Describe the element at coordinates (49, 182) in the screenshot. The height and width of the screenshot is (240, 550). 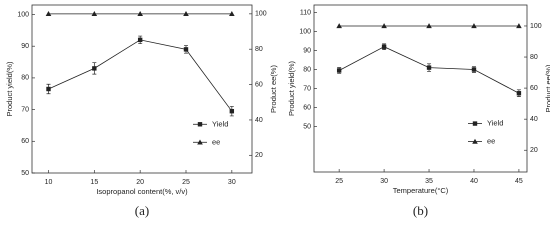
I see `x-tick-label: 10` at that location.